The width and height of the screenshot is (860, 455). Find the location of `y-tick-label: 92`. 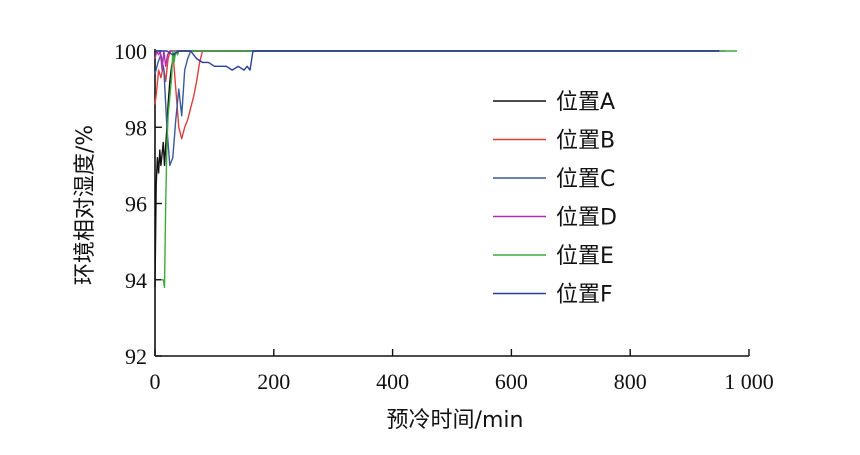

y-tick-label: 92 is located at coordinates (136, 356).